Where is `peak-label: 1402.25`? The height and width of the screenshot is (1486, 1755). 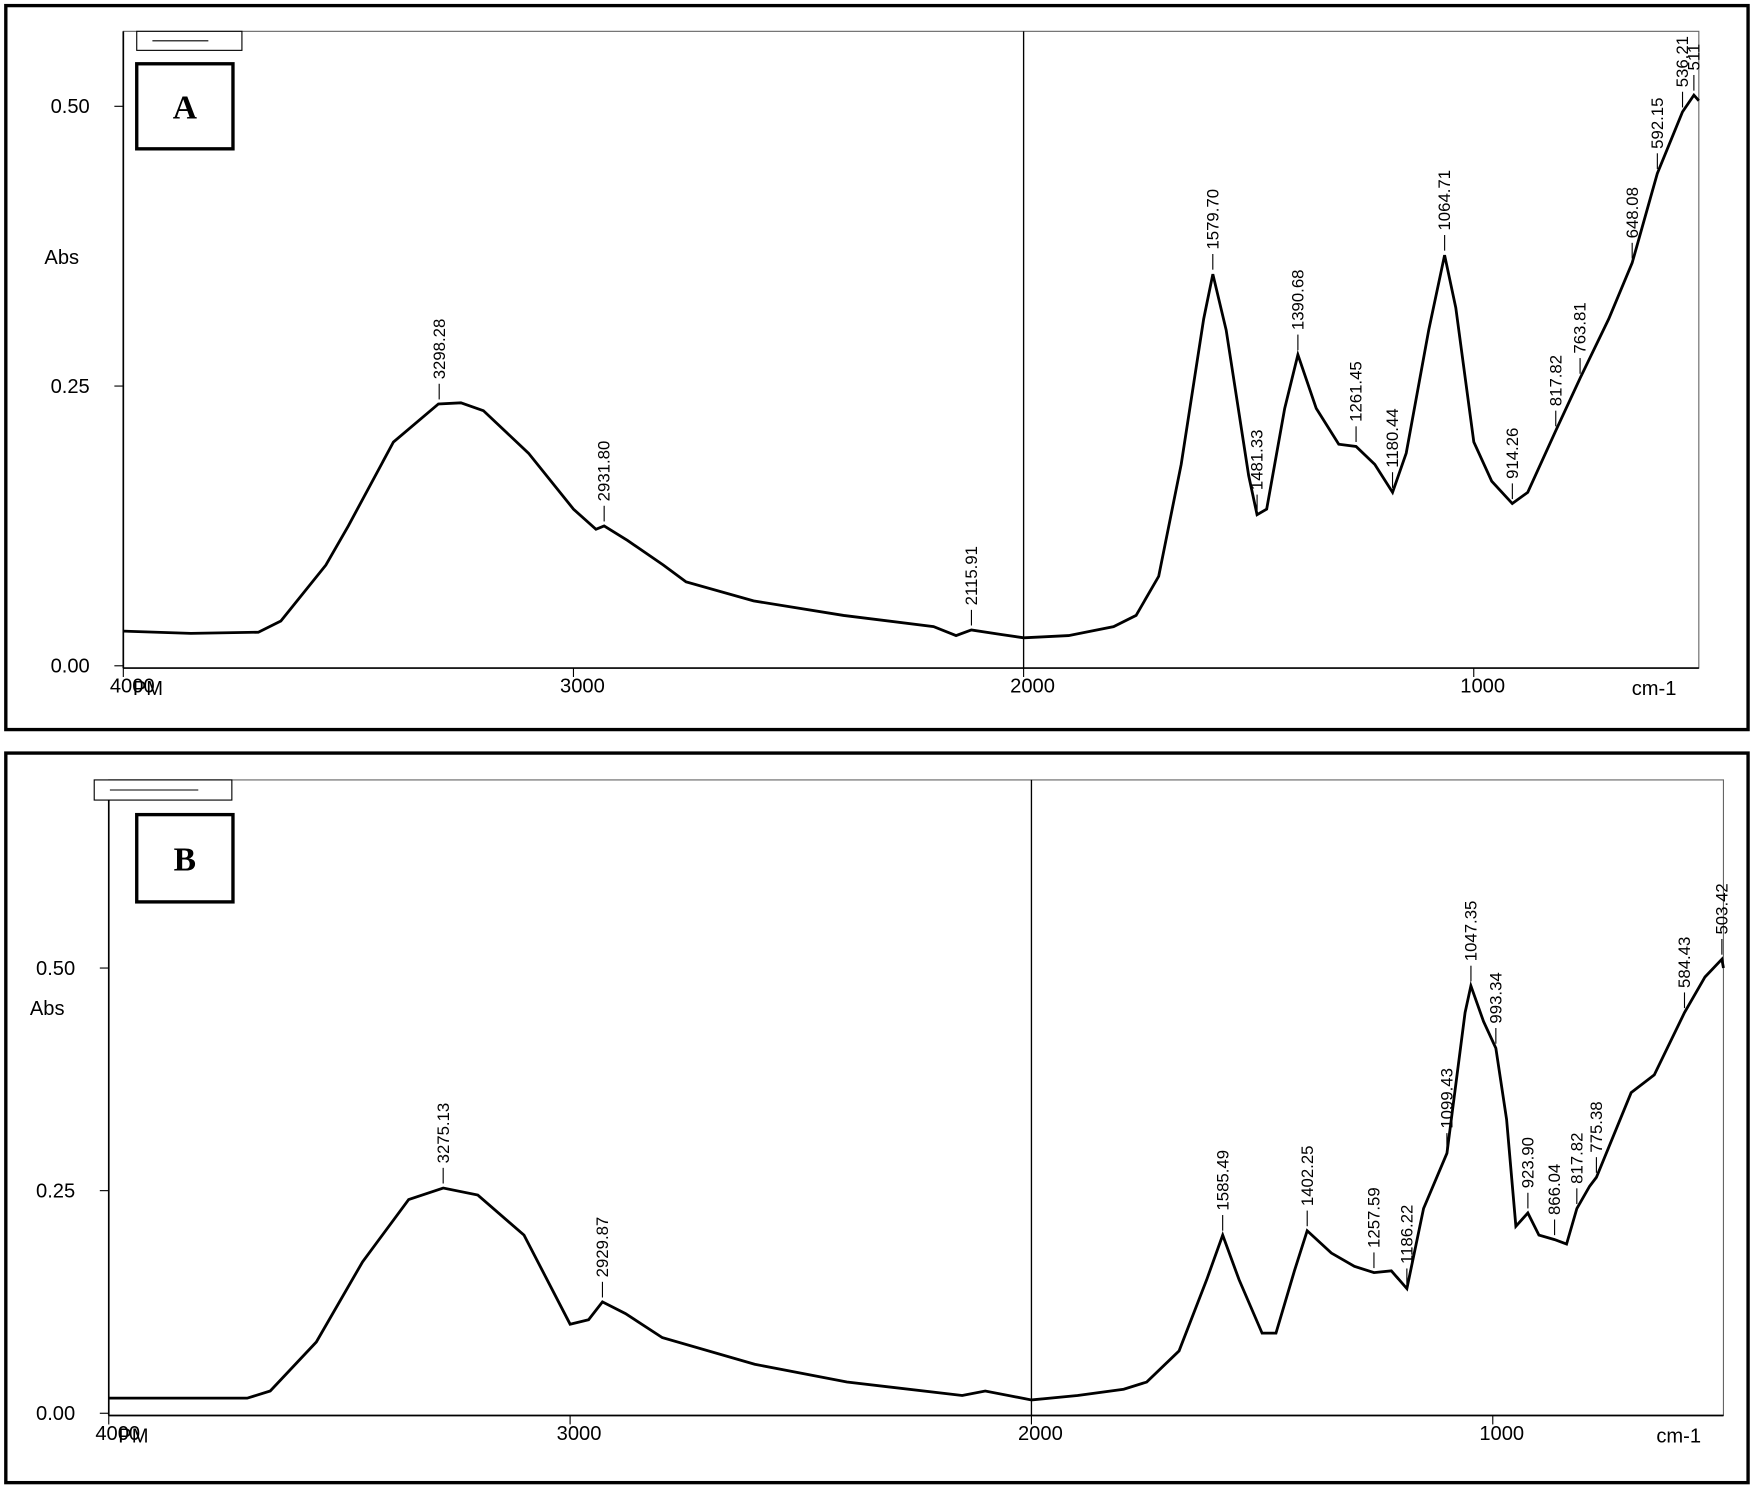 peak-label: 1402.25 is located at coordinates (1307, 1175).